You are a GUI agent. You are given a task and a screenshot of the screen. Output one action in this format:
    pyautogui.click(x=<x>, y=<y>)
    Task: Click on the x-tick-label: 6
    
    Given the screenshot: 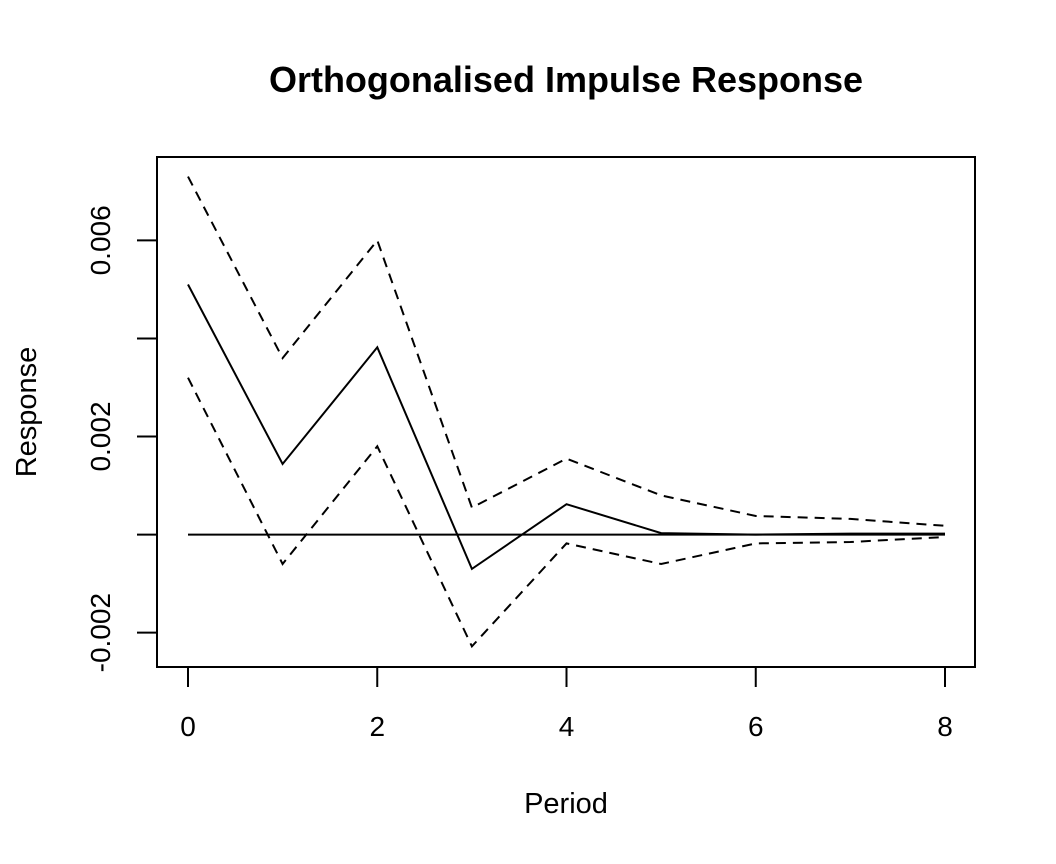 What is the action you would take?
    pyautogui.click(x=756, y=726)
    